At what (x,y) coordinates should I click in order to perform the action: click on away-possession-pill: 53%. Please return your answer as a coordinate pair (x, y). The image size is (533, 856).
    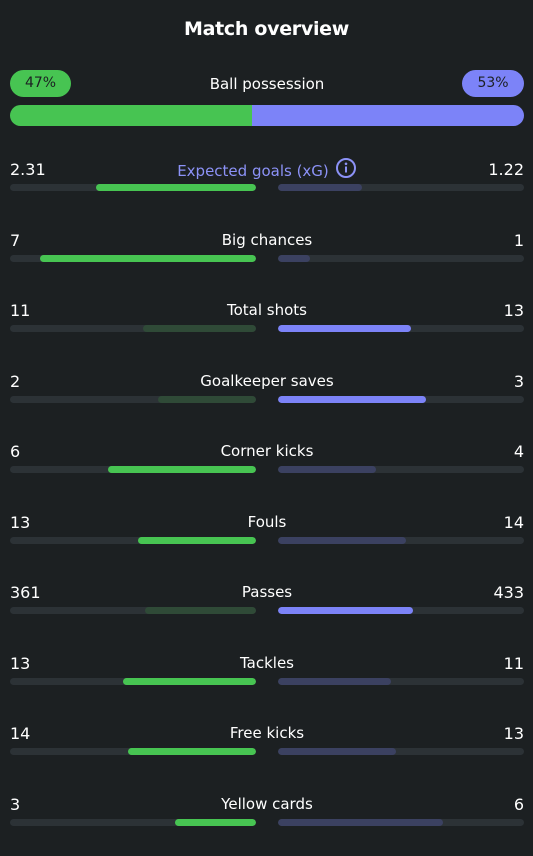
    Looking at the image, I should click on (493, 83).